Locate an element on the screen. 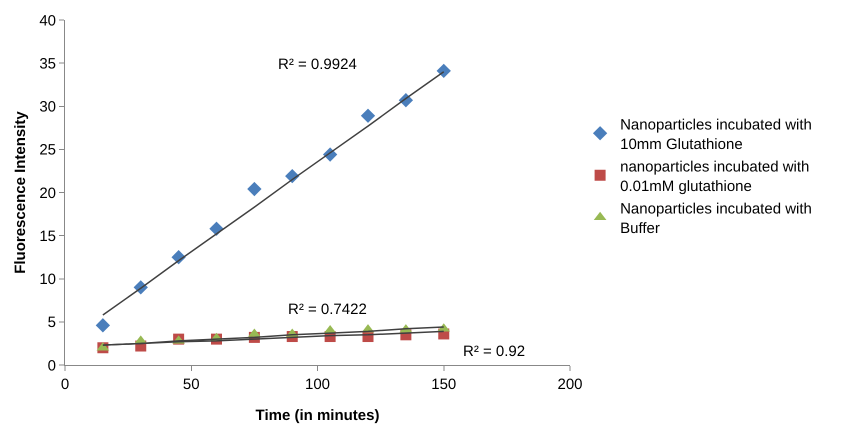 This screenshot has height=425, width=850. x-tick-label: 150 is located at coordinates (443, 384).